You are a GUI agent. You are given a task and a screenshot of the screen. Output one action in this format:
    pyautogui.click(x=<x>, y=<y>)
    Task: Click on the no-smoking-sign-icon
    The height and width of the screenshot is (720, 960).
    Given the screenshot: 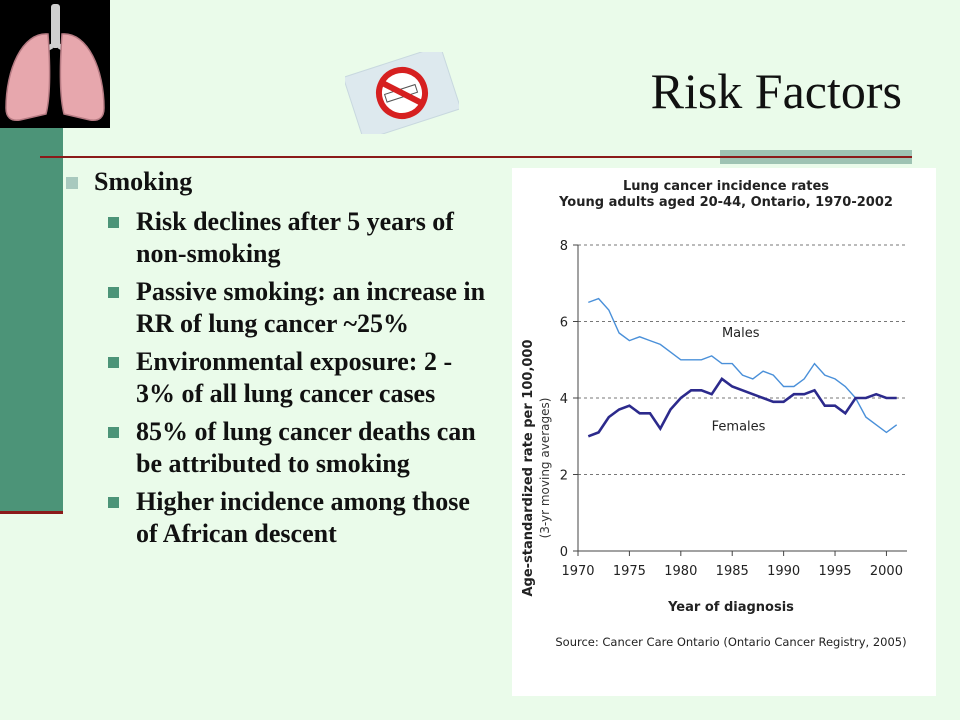 What is the action you would take?
    pyautogui.click(x=402, y=93)
    